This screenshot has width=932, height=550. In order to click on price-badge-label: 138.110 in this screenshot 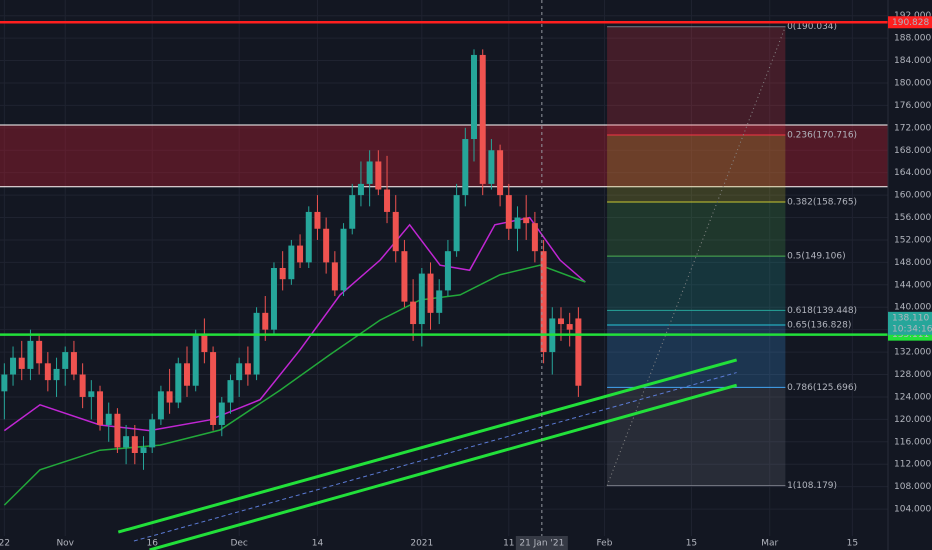, I will do `click(910, 318)`.